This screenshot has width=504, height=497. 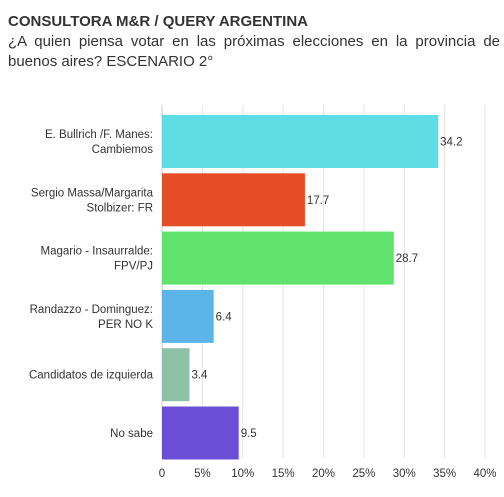 I want to click on category-label: Magario - Insaurralde:, so click(x=97, y=252).